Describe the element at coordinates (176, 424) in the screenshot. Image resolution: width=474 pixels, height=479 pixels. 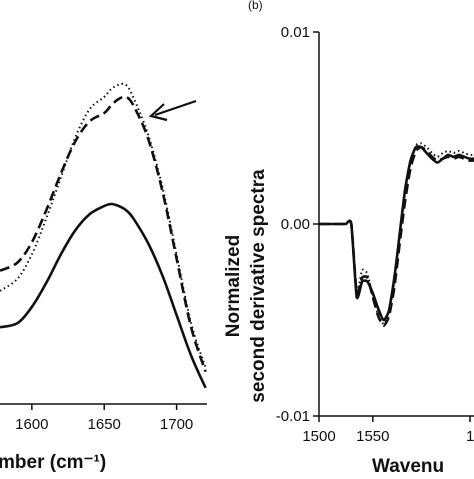
I see `panel-a-x-tick-label: 1700` at that location.